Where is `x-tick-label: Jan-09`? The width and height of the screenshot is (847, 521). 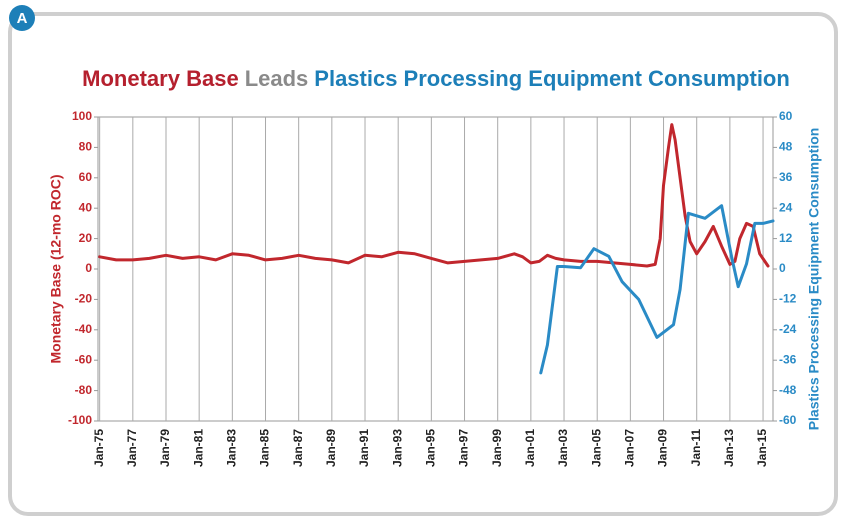 x-tick-label: Jan-09 is located at coordinates (663, 448).